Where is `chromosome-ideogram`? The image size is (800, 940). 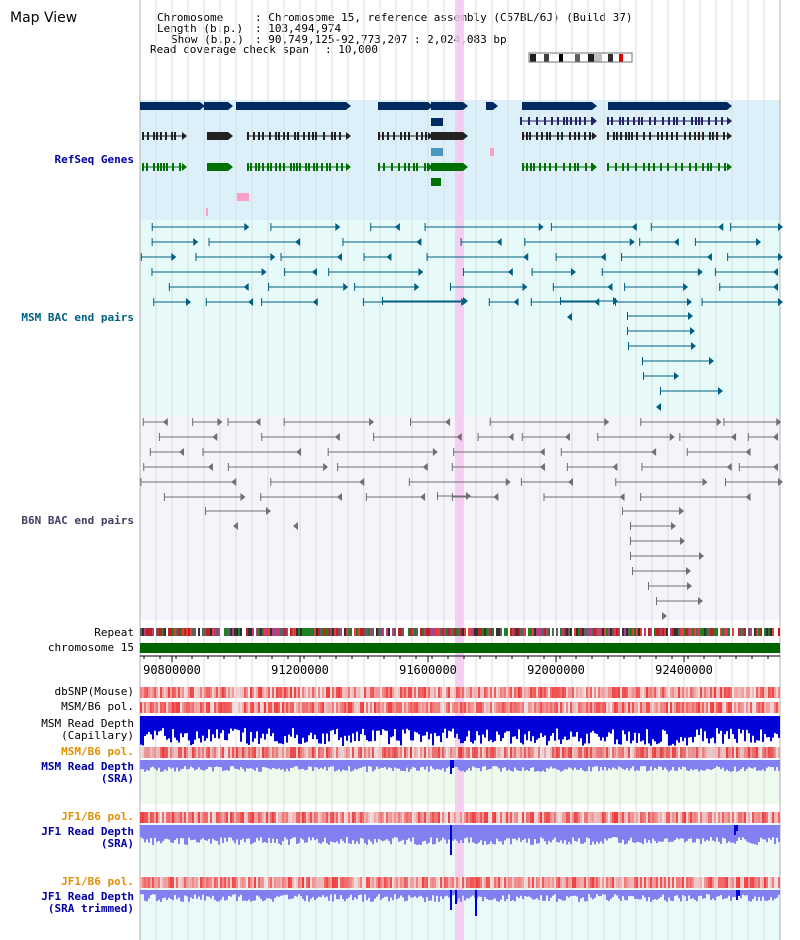
chromosome-ideogram is located at coordinates (581, 57).